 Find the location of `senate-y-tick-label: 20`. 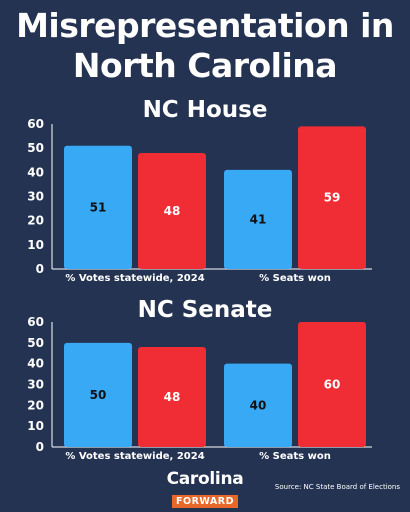

senate-y-tick-label: 20 is located at coordinates (35, 405).